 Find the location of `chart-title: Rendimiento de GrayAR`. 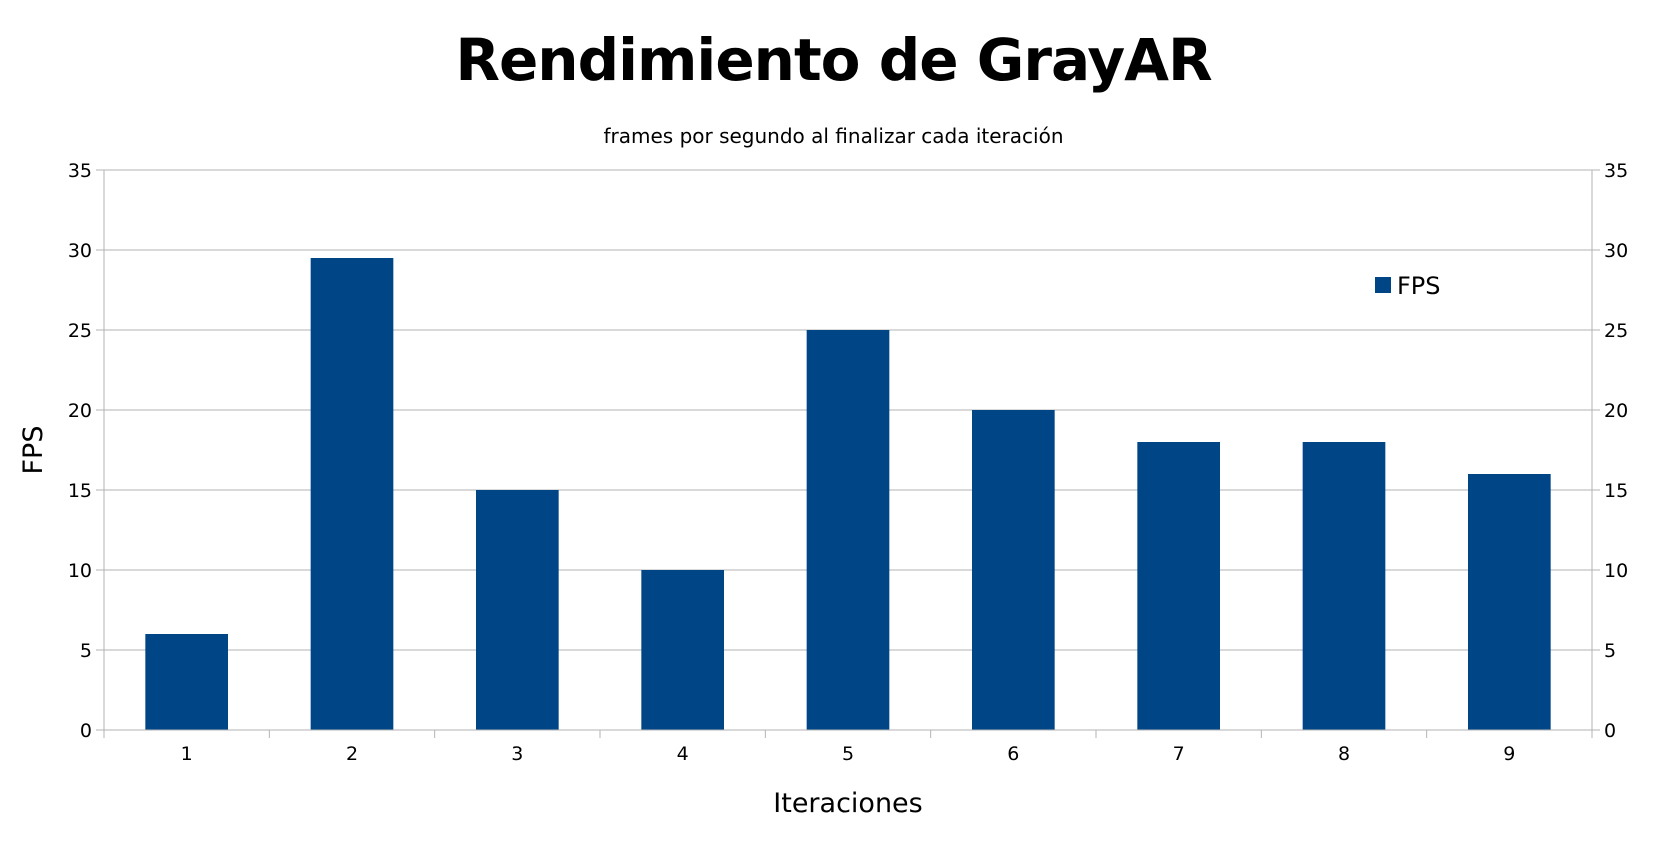

chart-title: Rendimiento de GrayAR is located at coordinates (833, 60).